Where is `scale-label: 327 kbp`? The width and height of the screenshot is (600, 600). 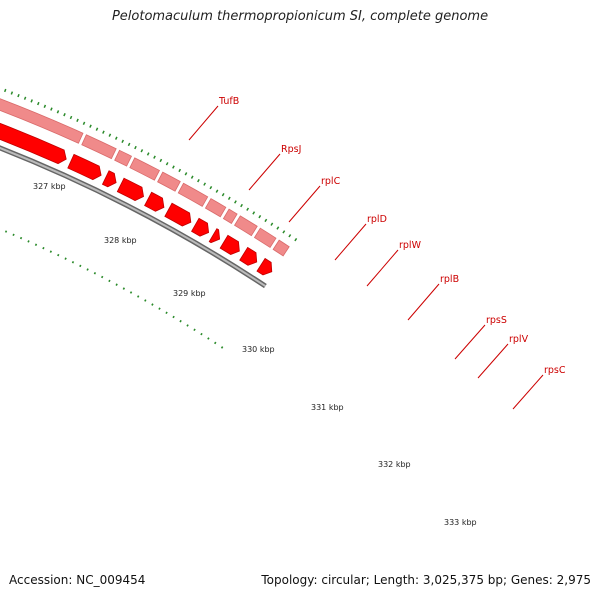
scale-label: 327 kbp is located at coordinates (49, 186).